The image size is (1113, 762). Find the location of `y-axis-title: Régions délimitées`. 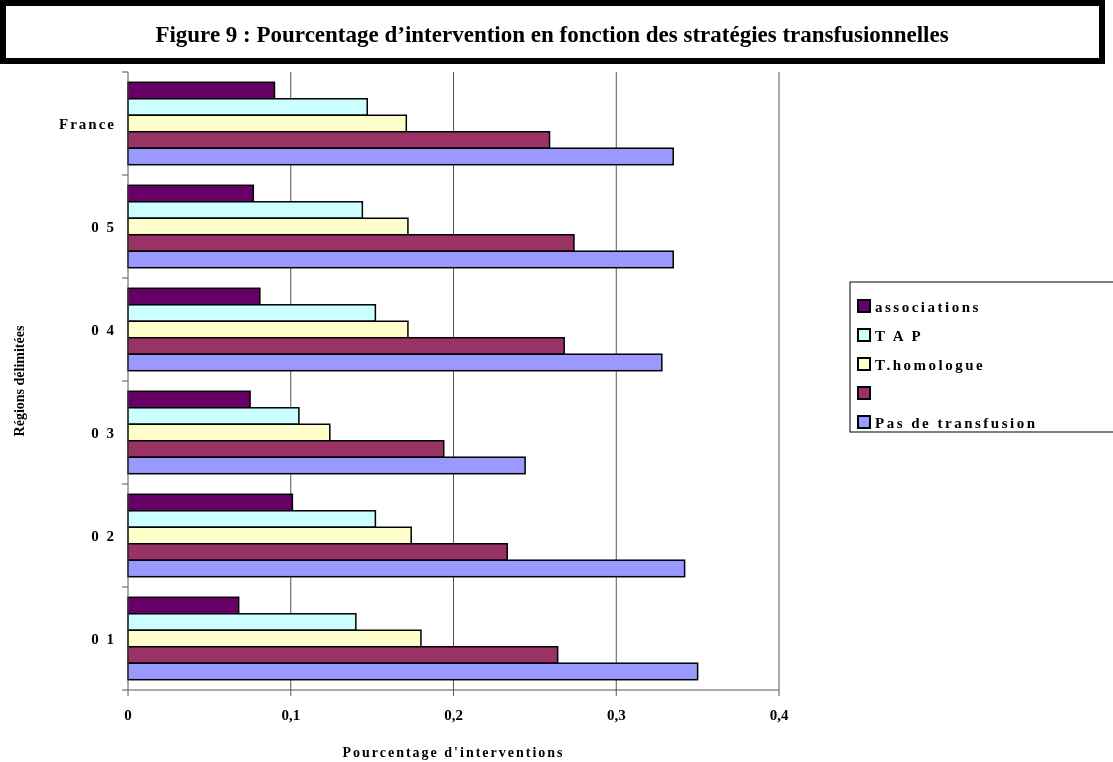

y-axis-title: Régions délimitées is located at coordinates (19, 381).